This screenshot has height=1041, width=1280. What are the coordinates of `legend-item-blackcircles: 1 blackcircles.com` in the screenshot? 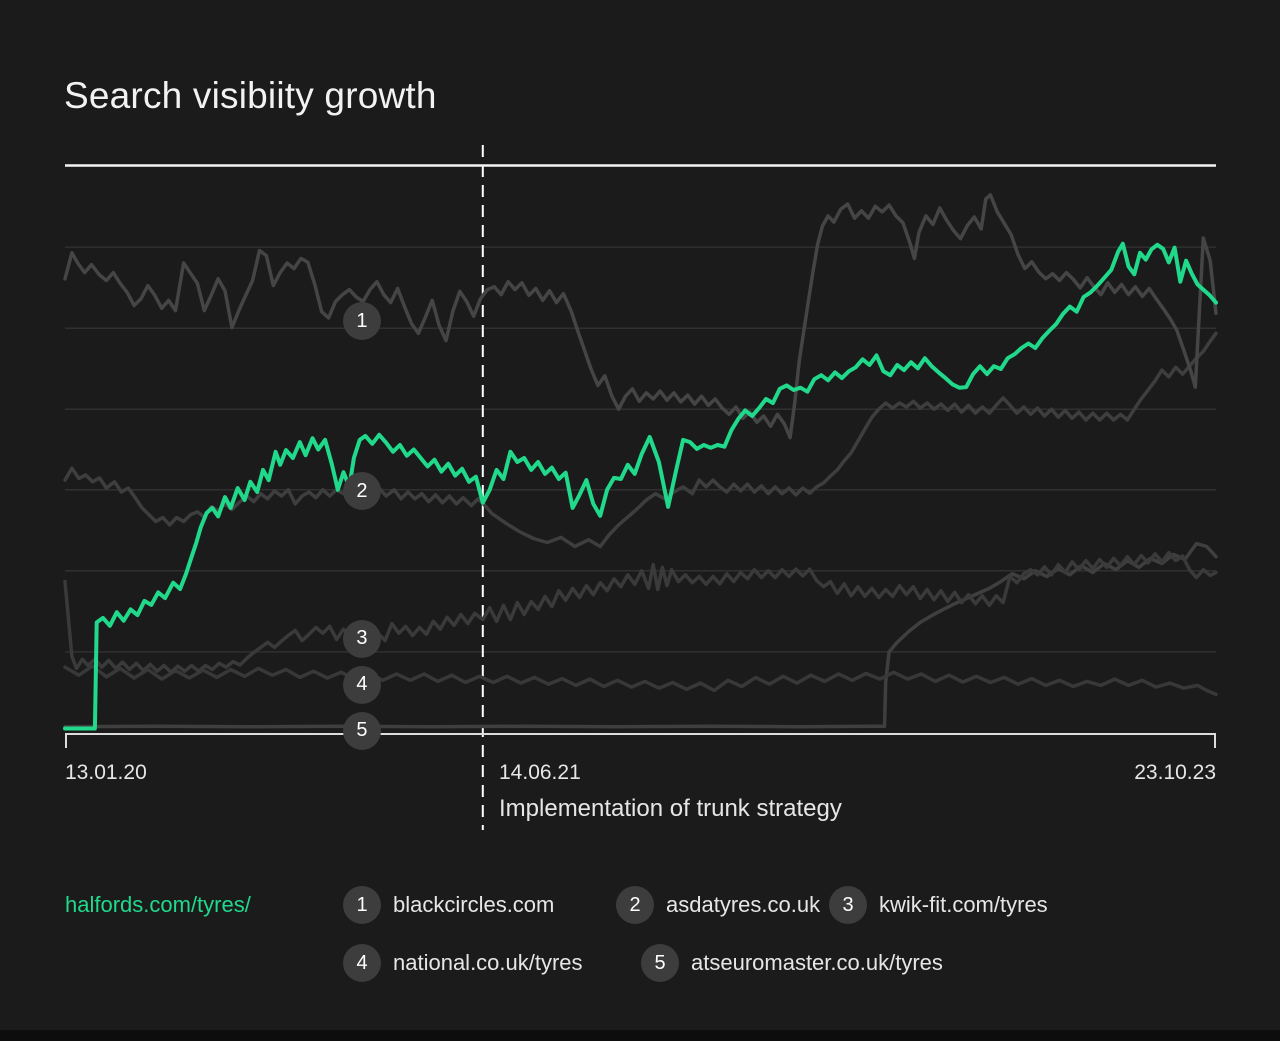 It's located at (448, 905).